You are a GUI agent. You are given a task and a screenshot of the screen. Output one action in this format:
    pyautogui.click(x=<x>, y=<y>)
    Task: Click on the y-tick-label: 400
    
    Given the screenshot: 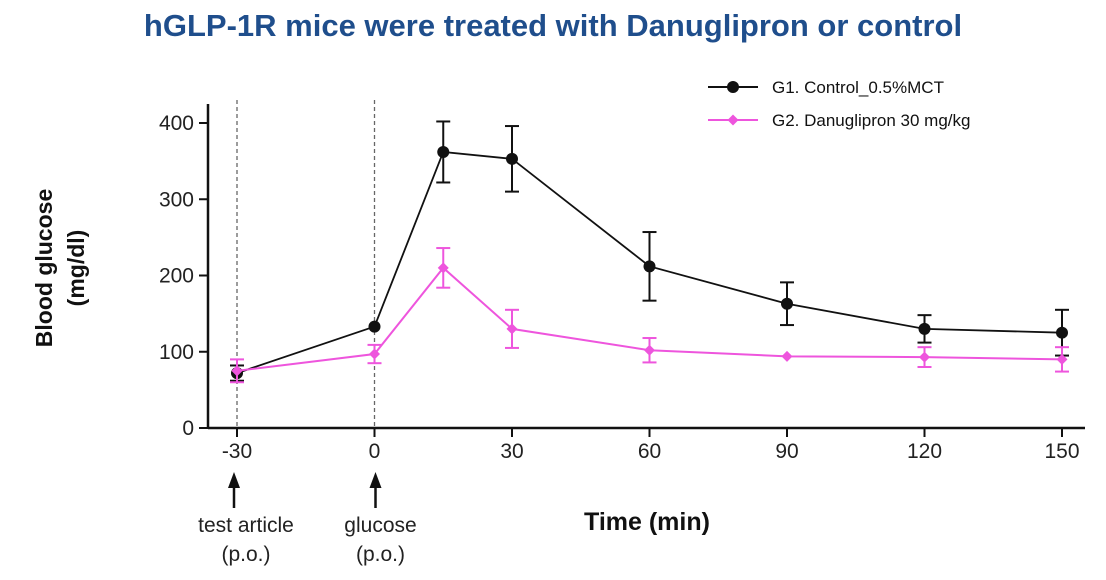 What is the action you would take?
    pyautogui.click(x=176, y=123)
    